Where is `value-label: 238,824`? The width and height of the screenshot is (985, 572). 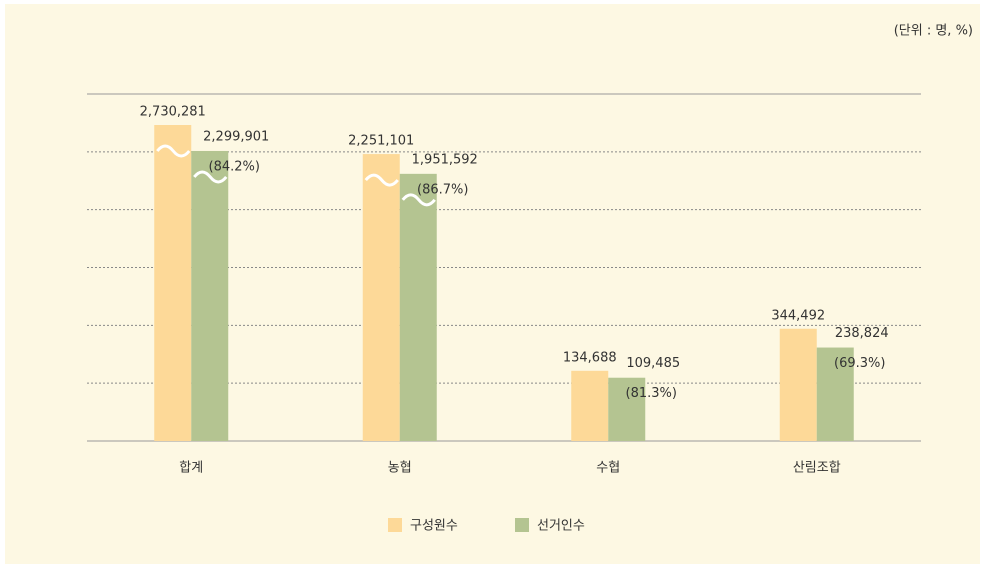
value-label: 238,824 is located at coordinates (862, 333).